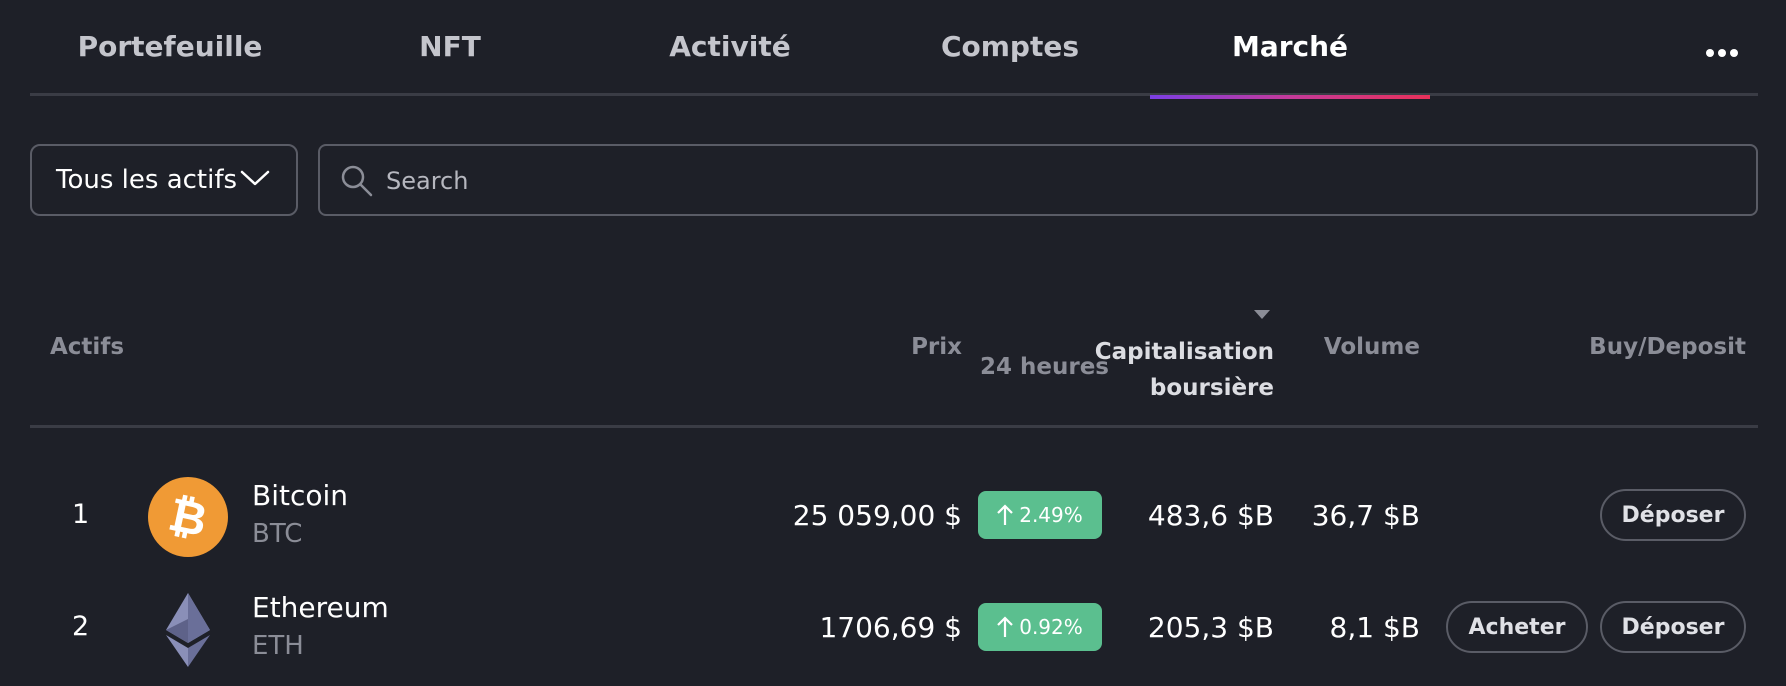 The image size is (1786, 686). What do you see at coordinates (1051, 515) in the screenshot?
I see `change-value: 2.49%` at bounding box center [1051, 515].